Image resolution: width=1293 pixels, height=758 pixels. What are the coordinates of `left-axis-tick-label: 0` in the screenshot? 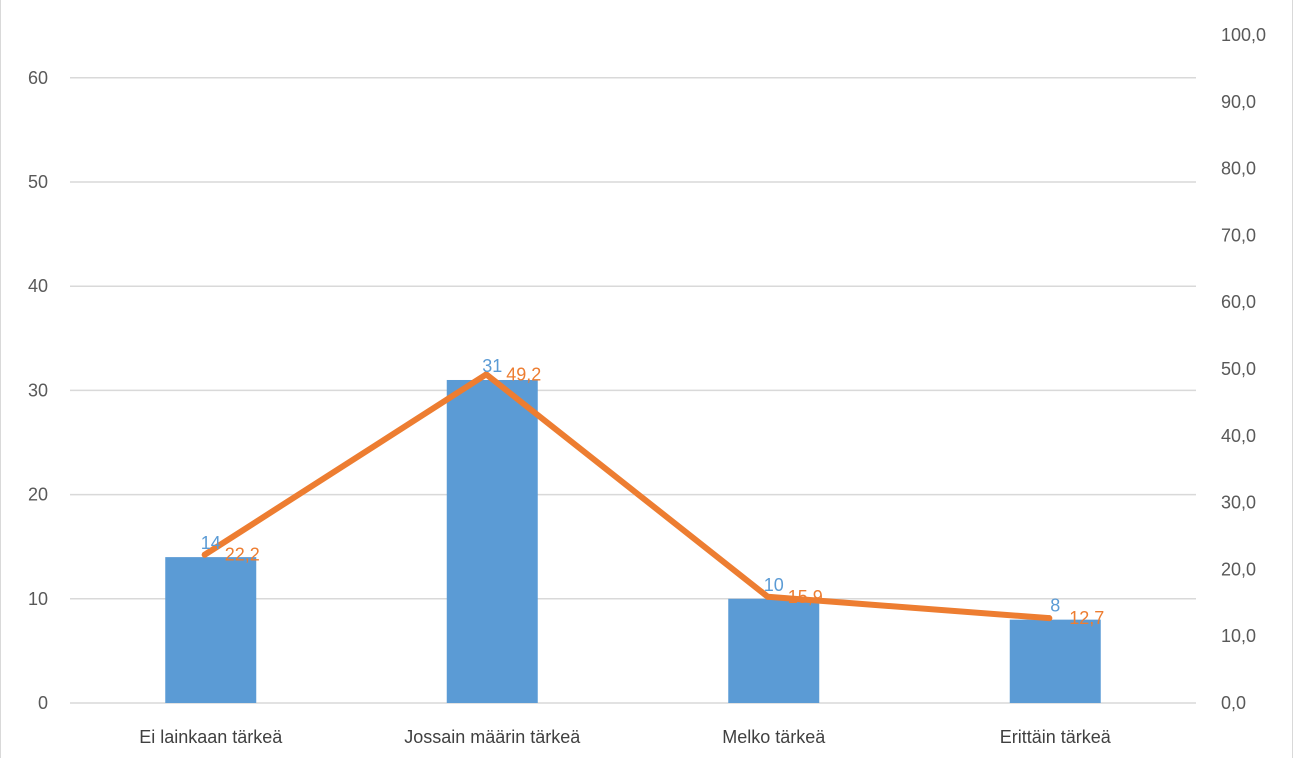 It's located at (43, 703).